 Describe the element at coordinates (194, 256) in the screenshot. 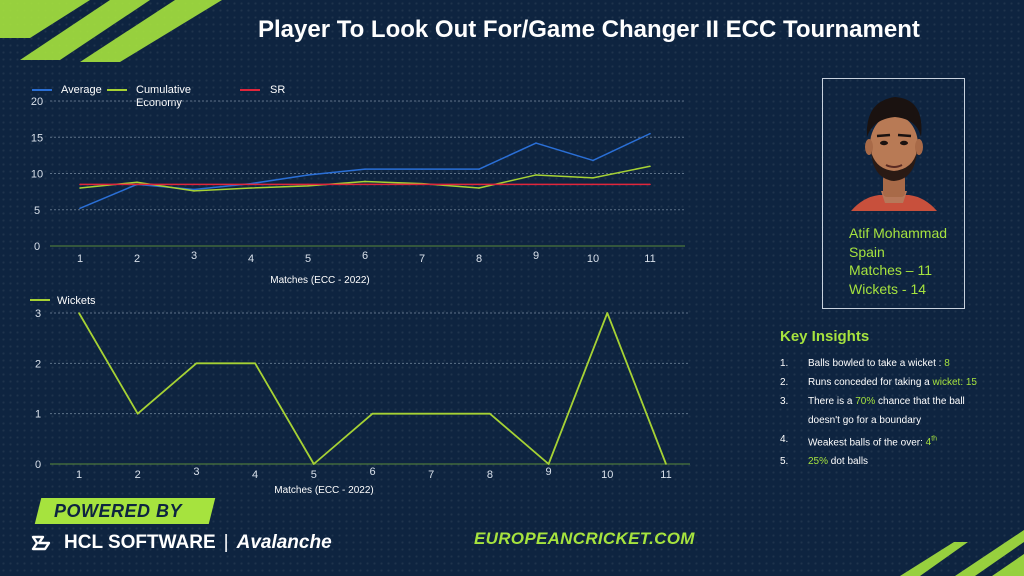

I see `x-tick-label: 3` at that location.